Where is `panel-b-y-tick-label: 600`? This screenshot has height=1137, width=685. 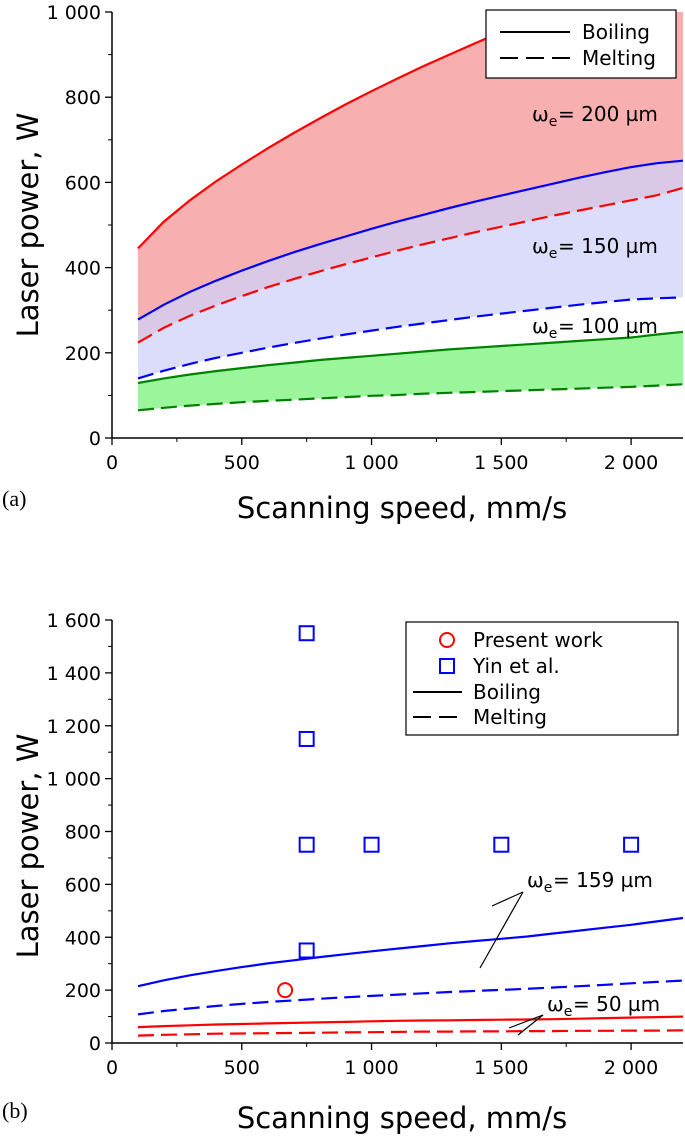
panel-b-y-tick-label: 600 is located at coordinates (83, 885).